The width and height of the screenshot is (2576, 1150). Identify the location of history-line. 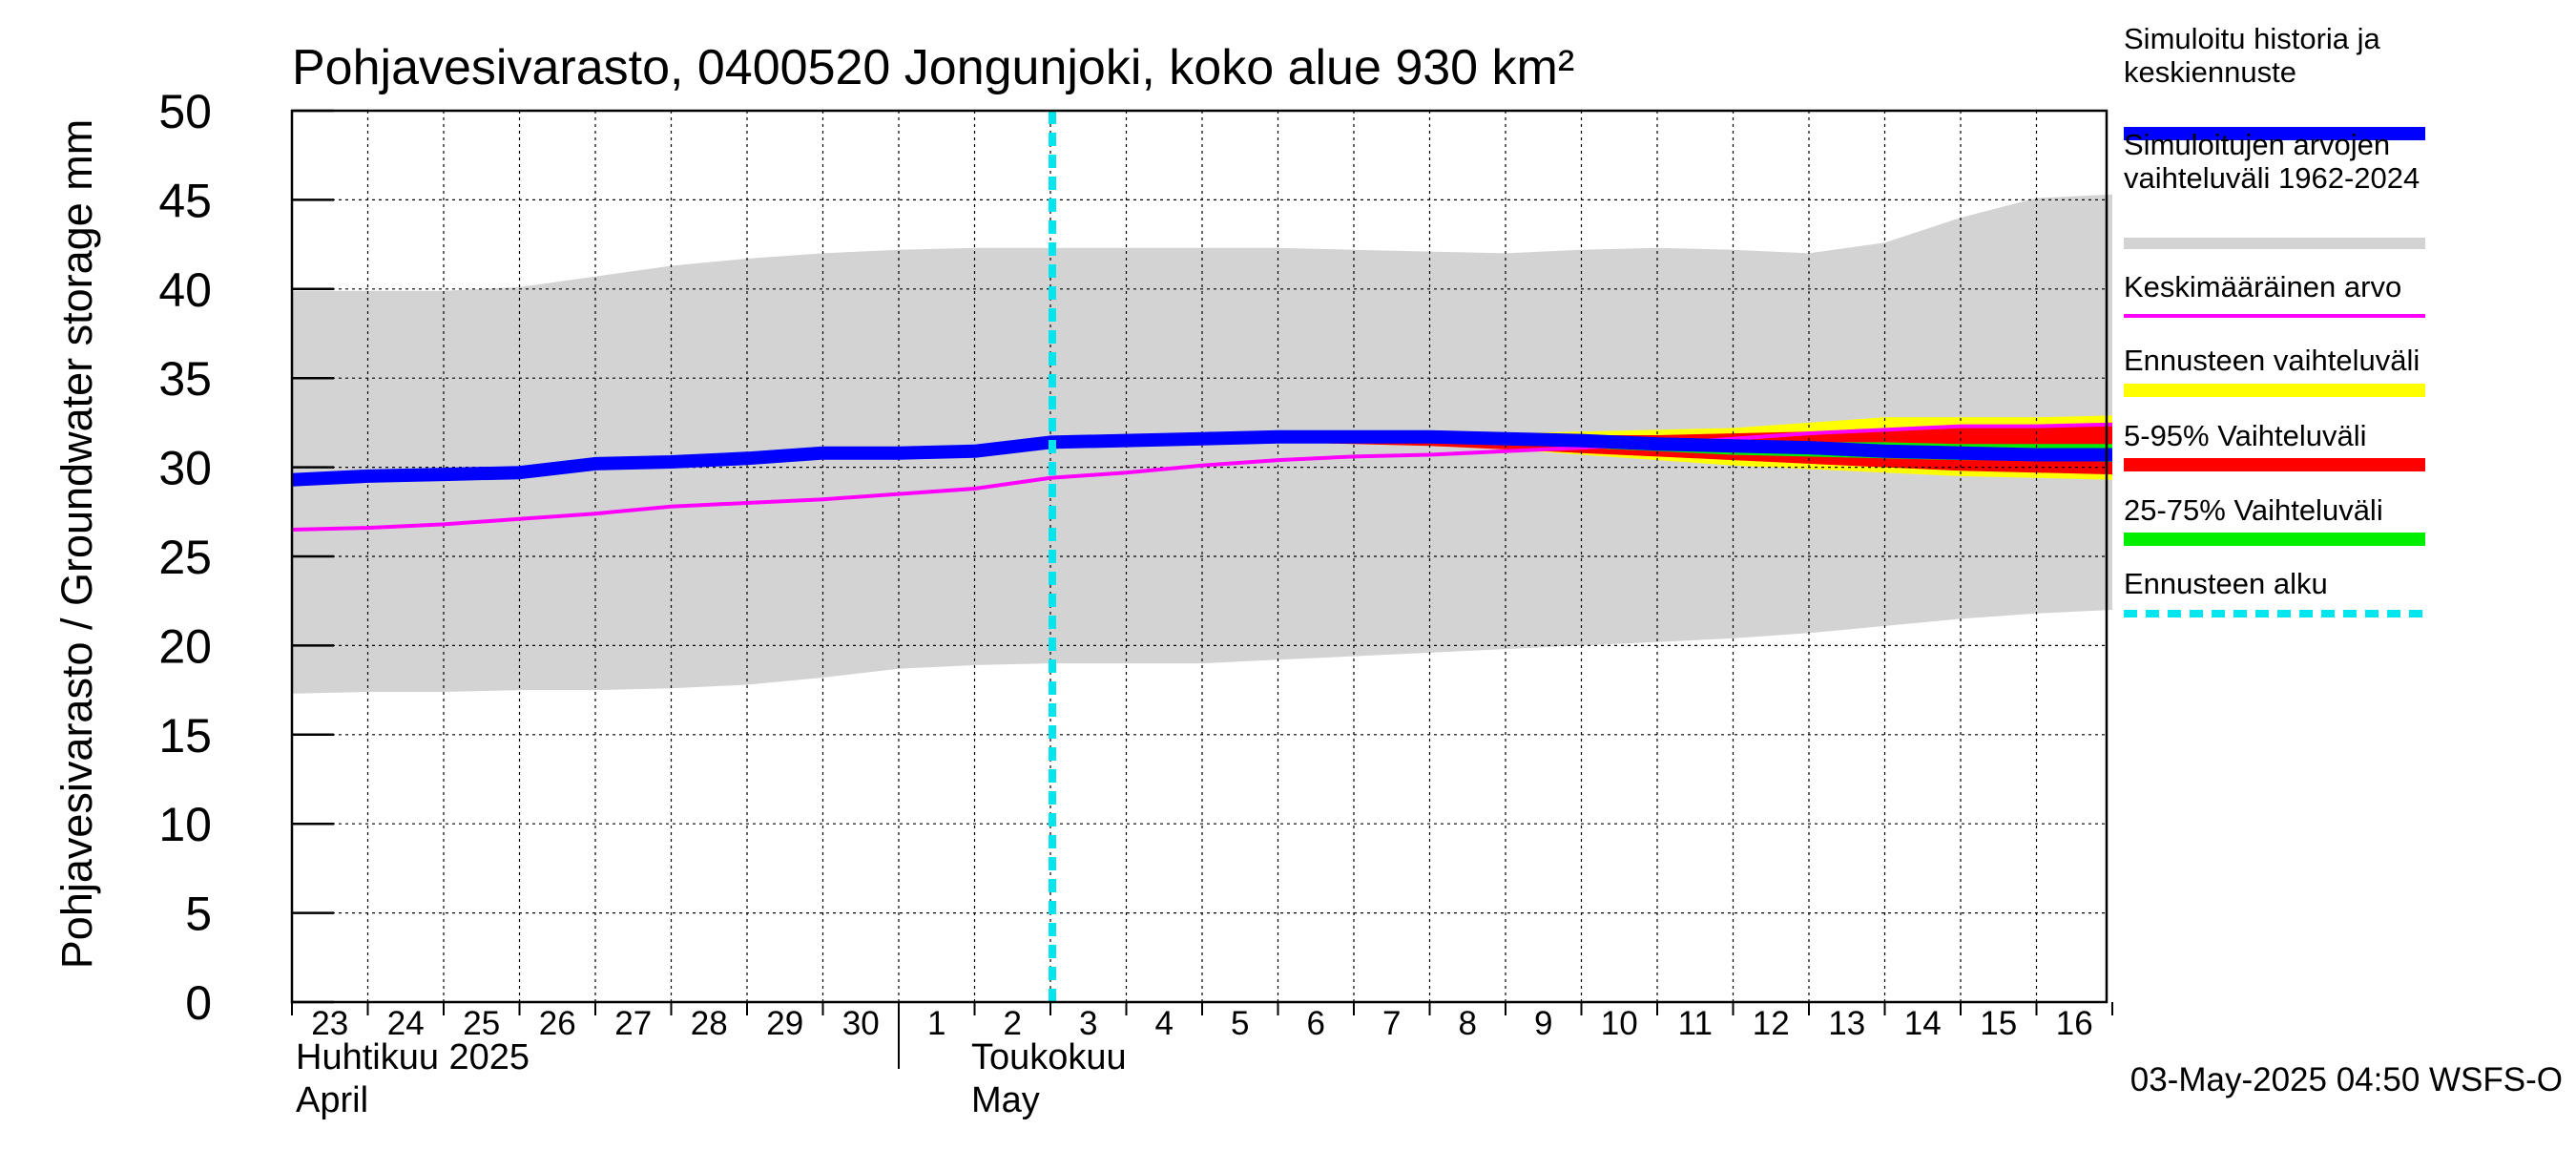
(1201, 458).